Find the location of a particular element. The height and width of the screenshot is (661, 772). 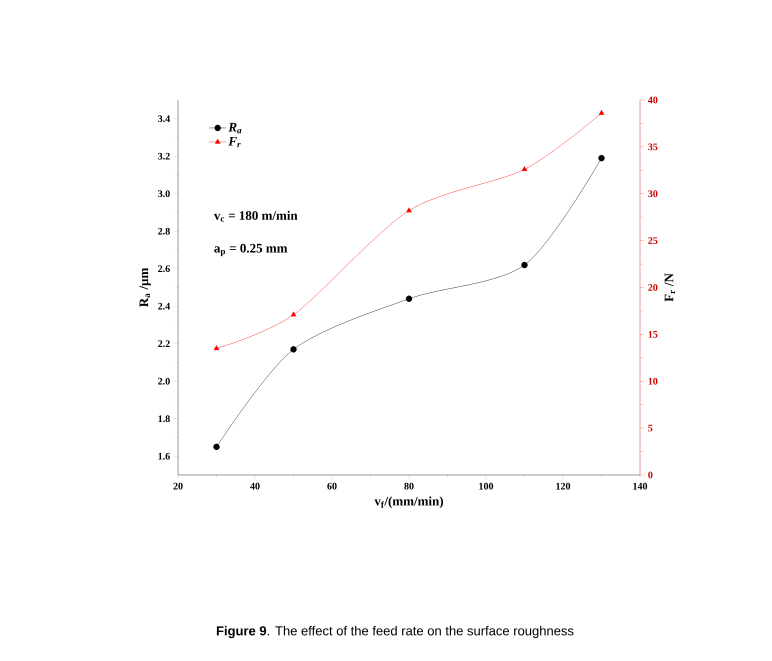

x-tick-label: 120 is located at coordinates (563, 486).